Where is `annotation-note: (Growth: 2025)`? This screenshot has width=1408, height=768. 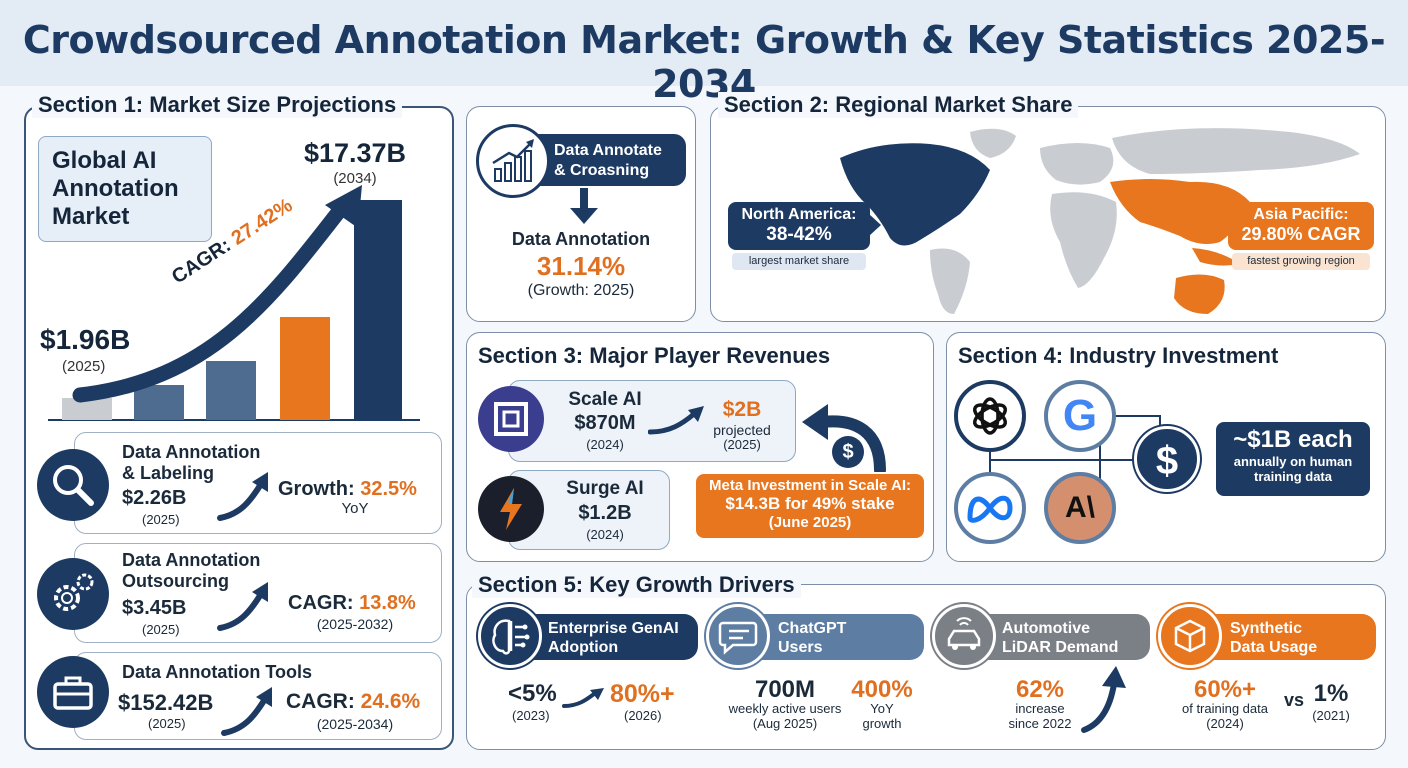
annotation-note: (Growth: 2025) is located at coordinates (581, 290).